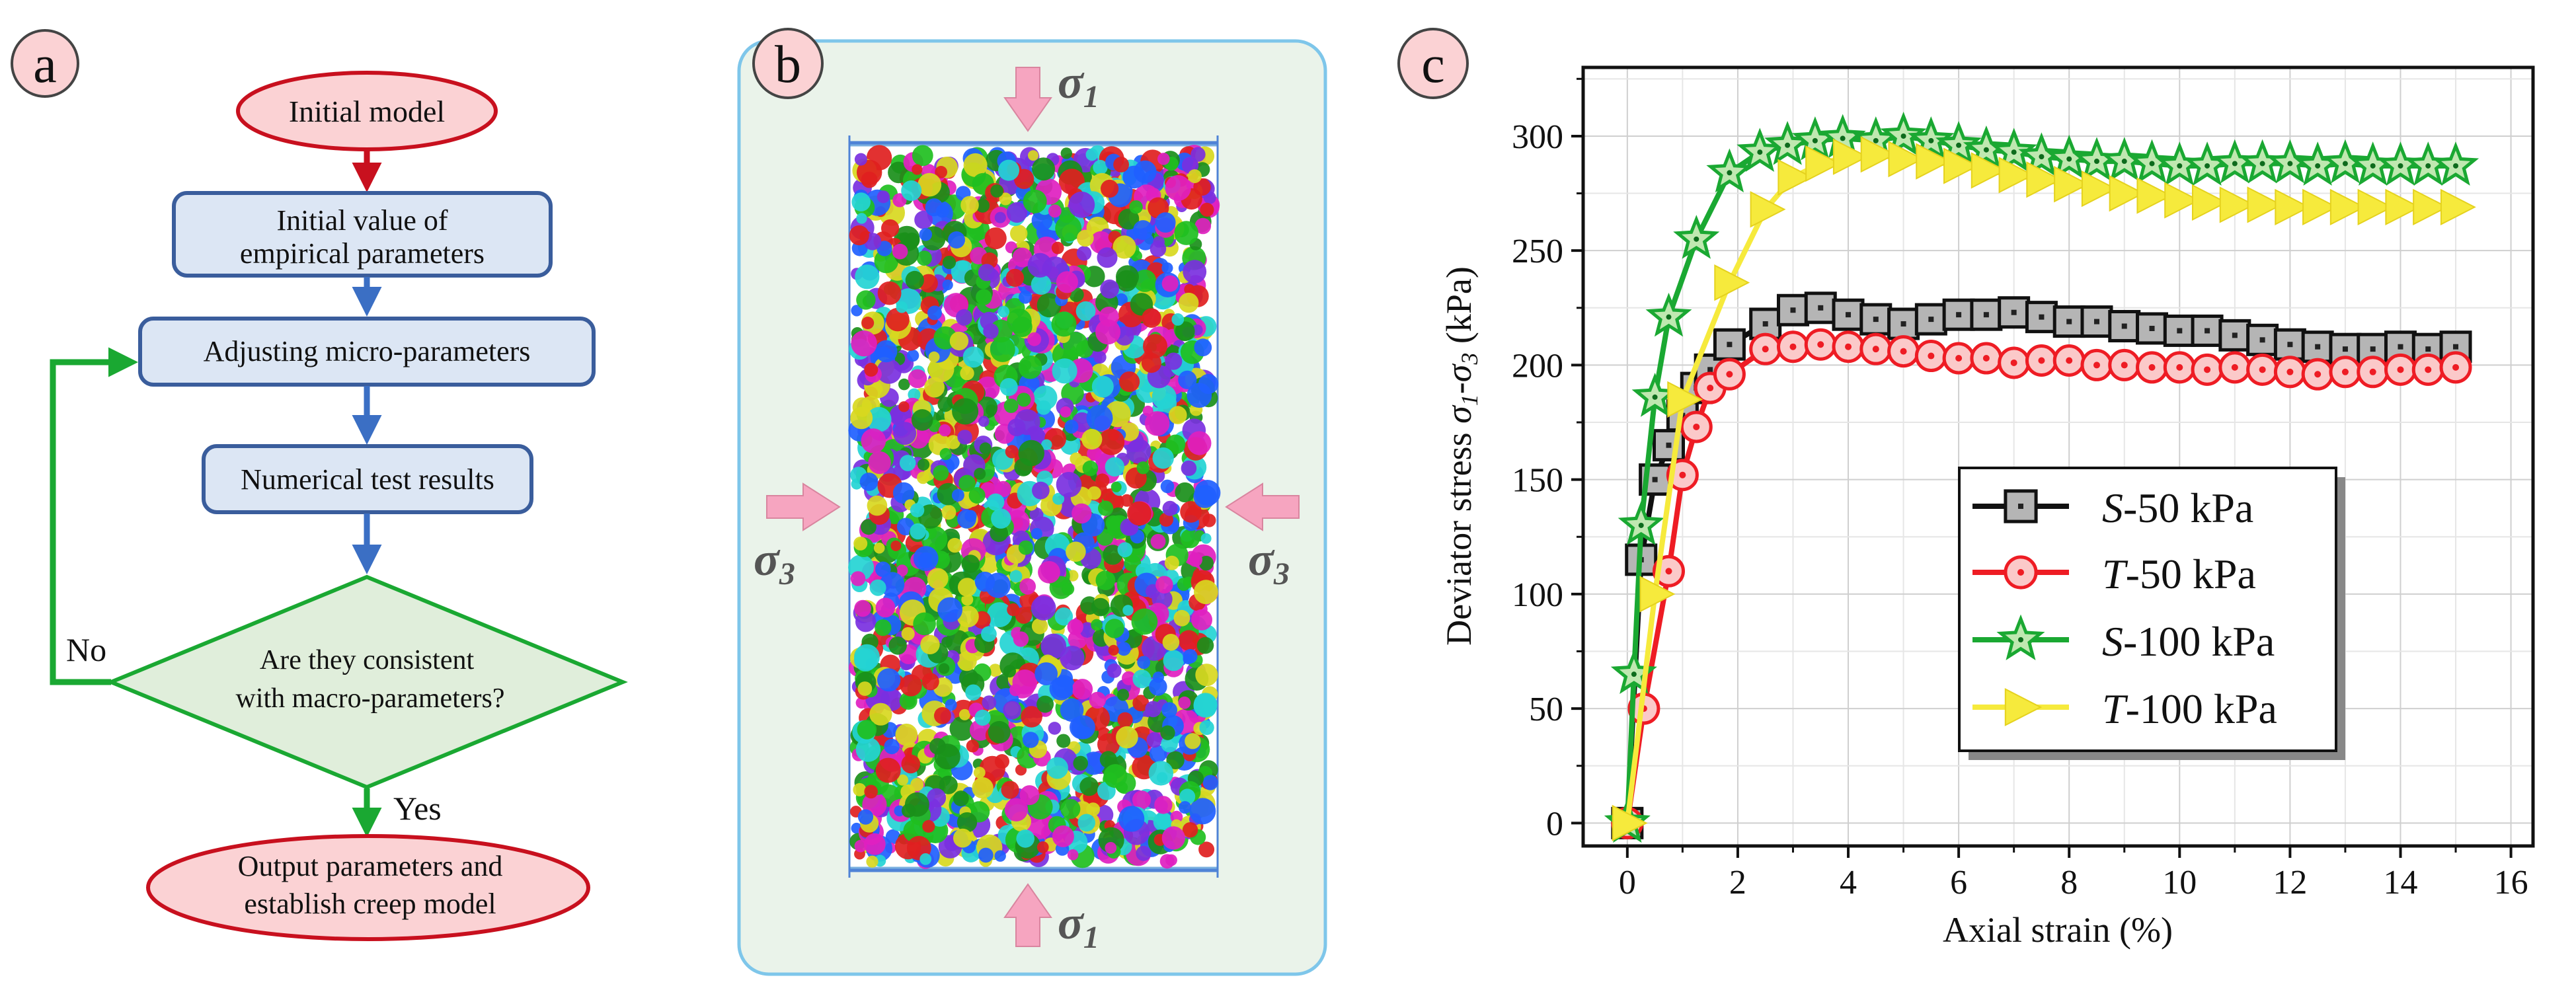  What do you see at coordinates (767, 559) in the screenshot?
I see `sigma3-left-symbol: σ` at bounding box center [767, 559].